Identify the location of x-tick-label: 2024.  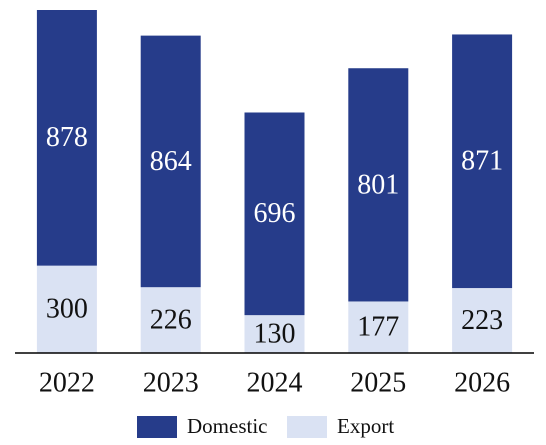
(275, 382).